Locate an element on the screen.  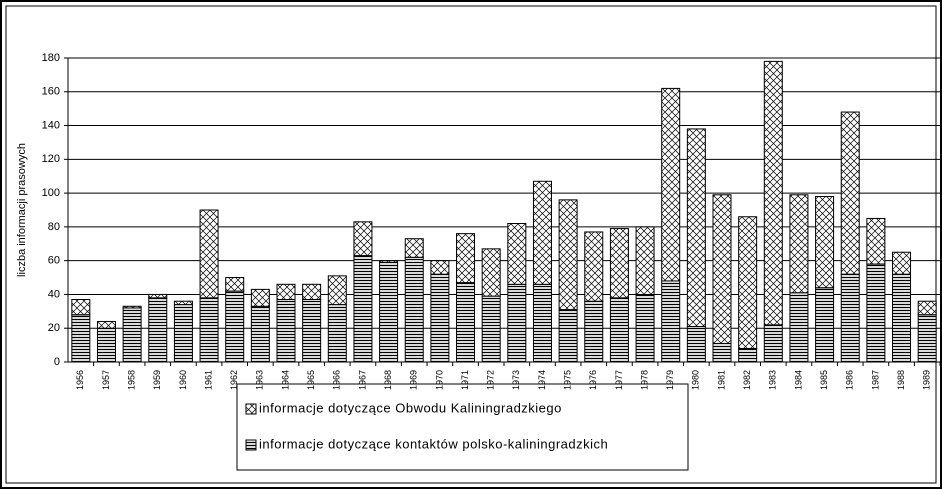
x-tick-label: 1957 is located at coordinates (106, 380).